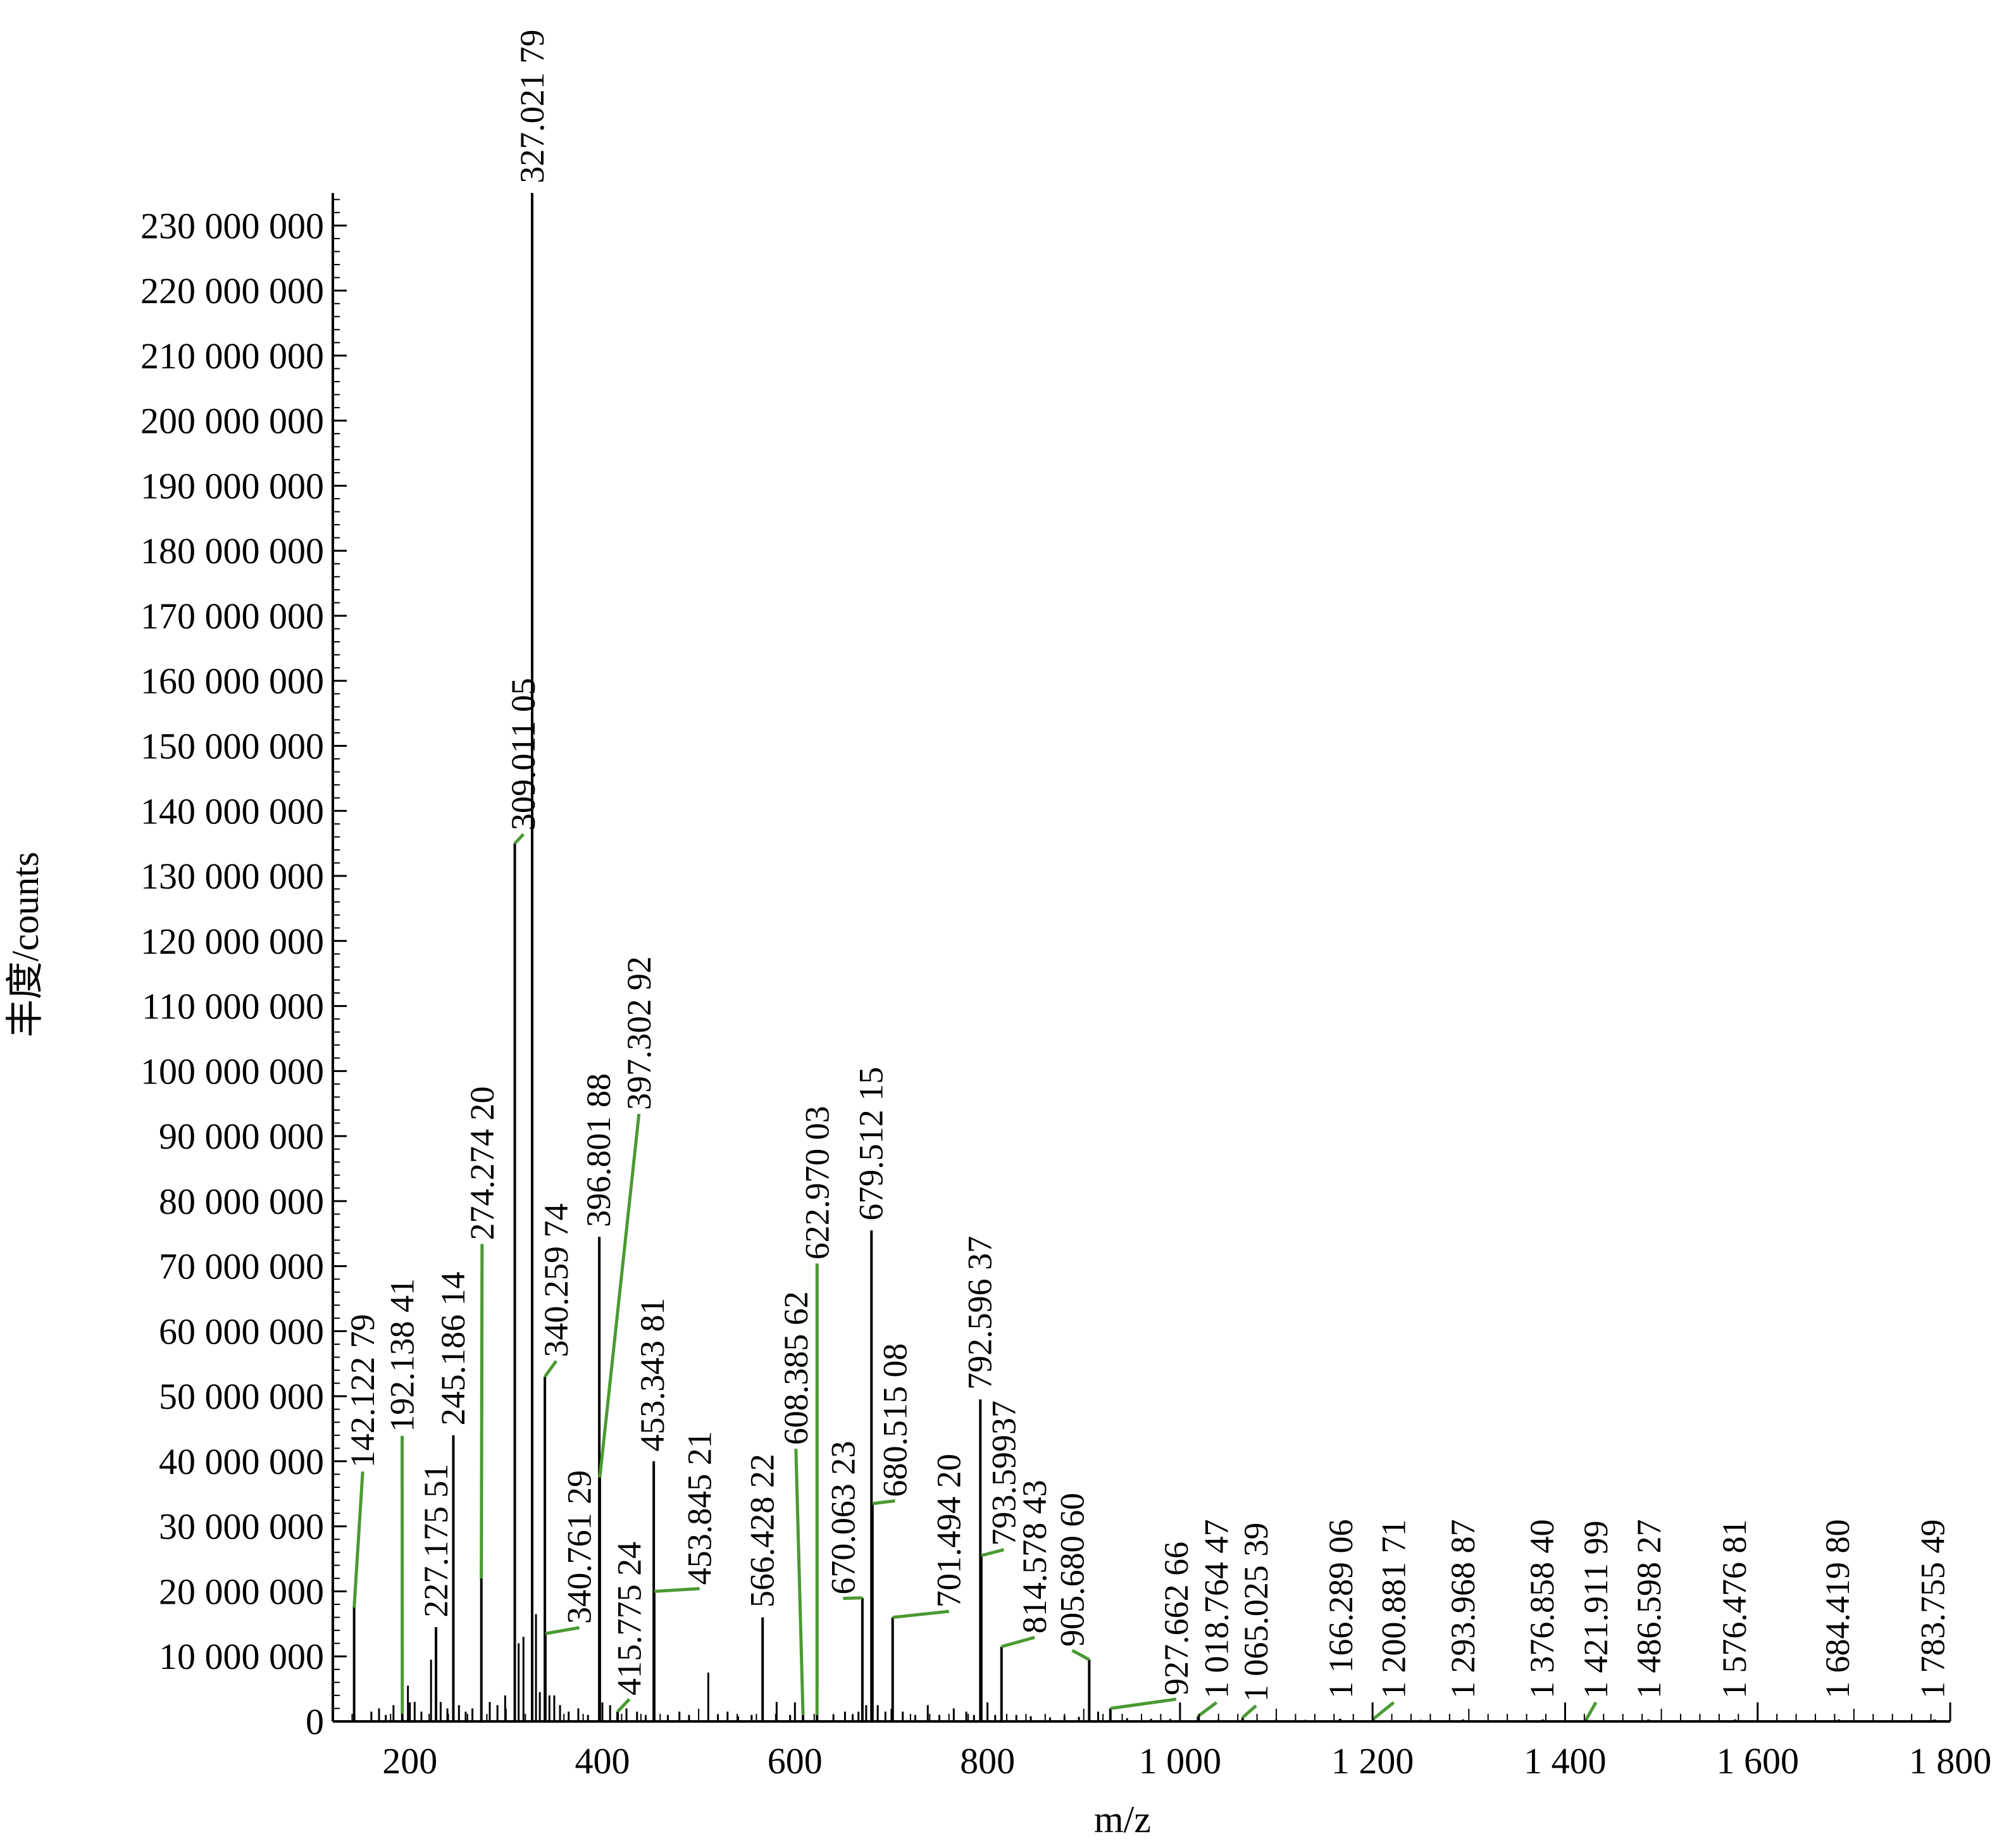 This screenshot has width=1997, height=1848. I want to click on peak-label: 1 200.881 71, so click(1394, 1609).